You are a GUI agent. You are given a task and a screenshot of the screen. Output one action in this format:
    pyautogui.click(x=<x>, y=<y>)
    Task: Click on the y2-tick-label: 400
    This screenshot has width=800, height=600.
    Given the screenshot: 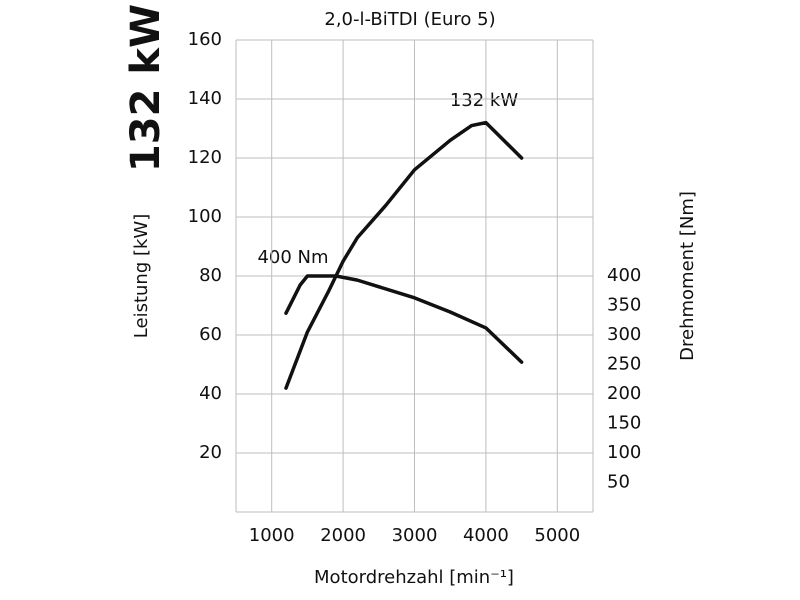 What is the action you would take?
    pyautogui.click(x=624, y=275)
    